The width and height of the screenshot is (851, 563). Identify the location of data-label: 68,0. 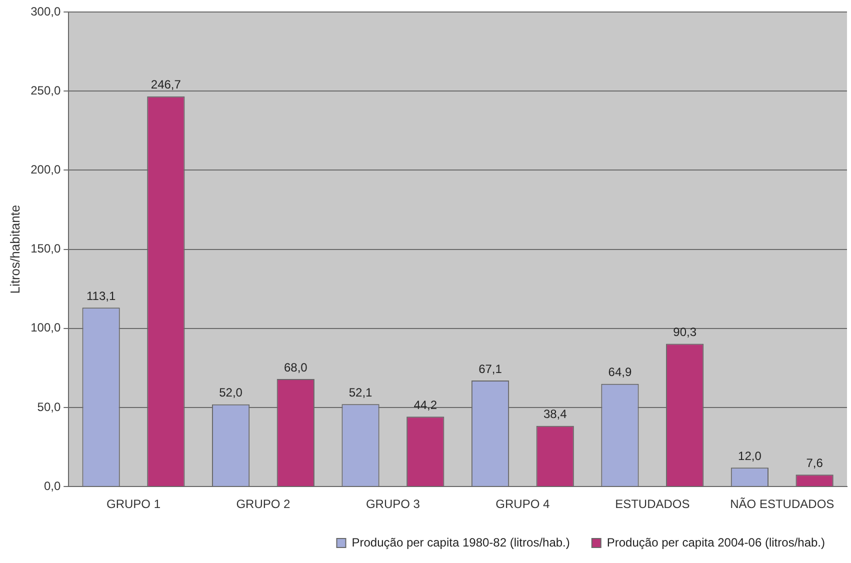
(296, 367).